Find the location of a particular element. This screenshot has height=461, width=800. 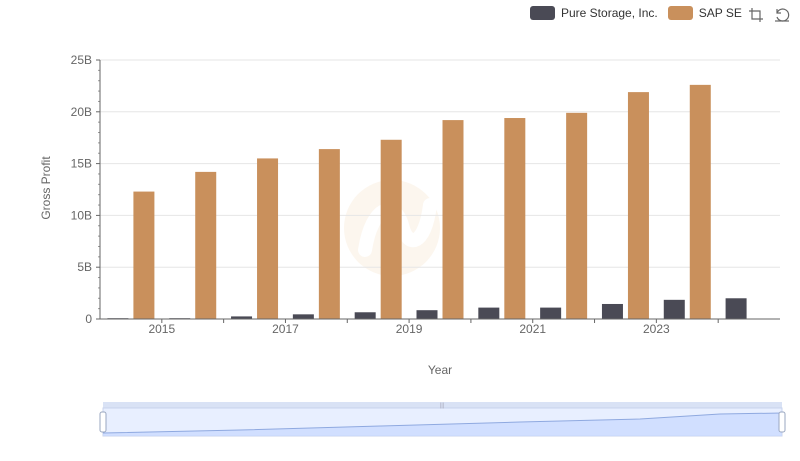

bar-pure-storage-2024 is located at coordinates (736, 308).